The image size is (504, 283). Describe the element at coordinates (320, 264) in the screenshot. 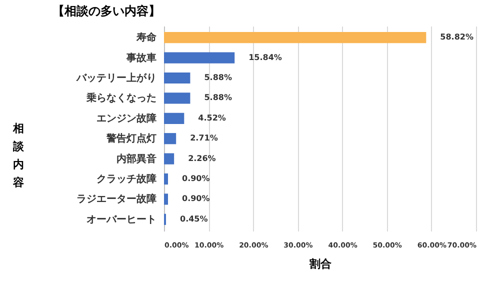

I see `x-axis-title: 割合` at that location.